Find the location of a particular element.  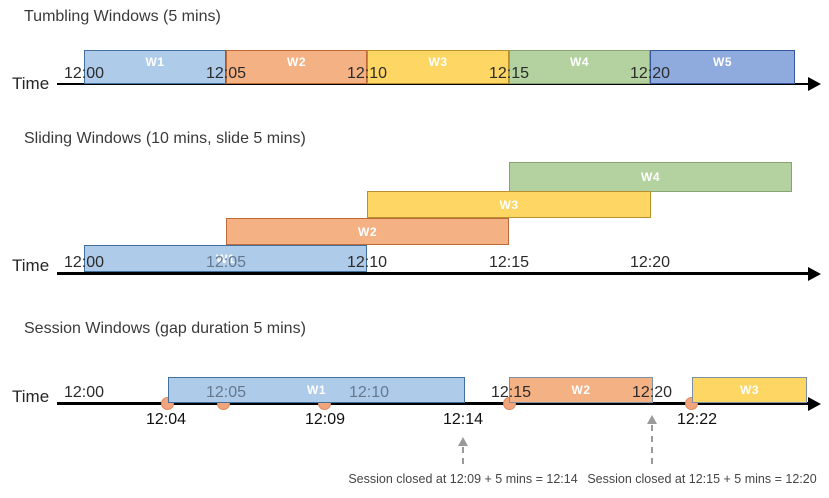

sliding-tick-1205: 12:05 is located at coordinates (226, 262).